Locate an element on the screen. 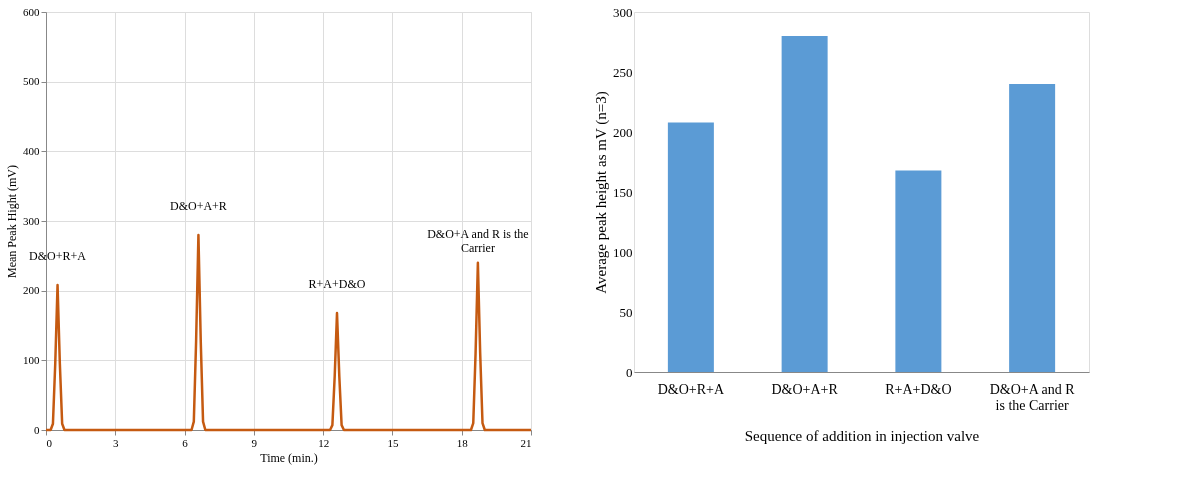 Image resolution: width=1187 pixels, height=498 pixels. y-axis-title: Mean Peak Hight (mV) is located at coordinates (12, 221).